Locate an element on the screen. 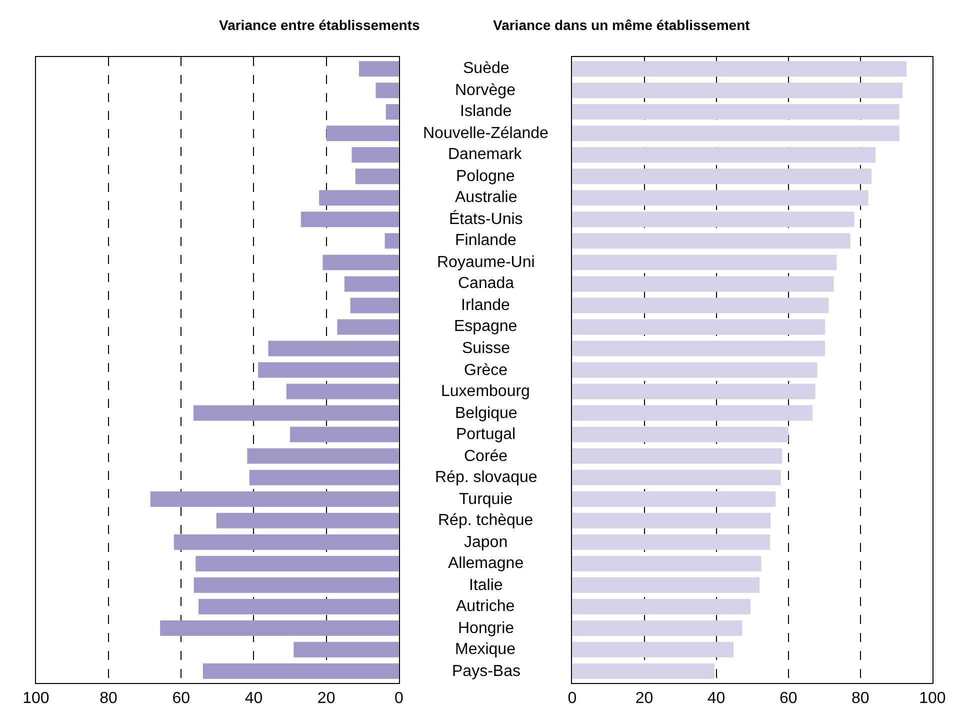  y-tick-label: Islande is located at coordinates (486, 111).